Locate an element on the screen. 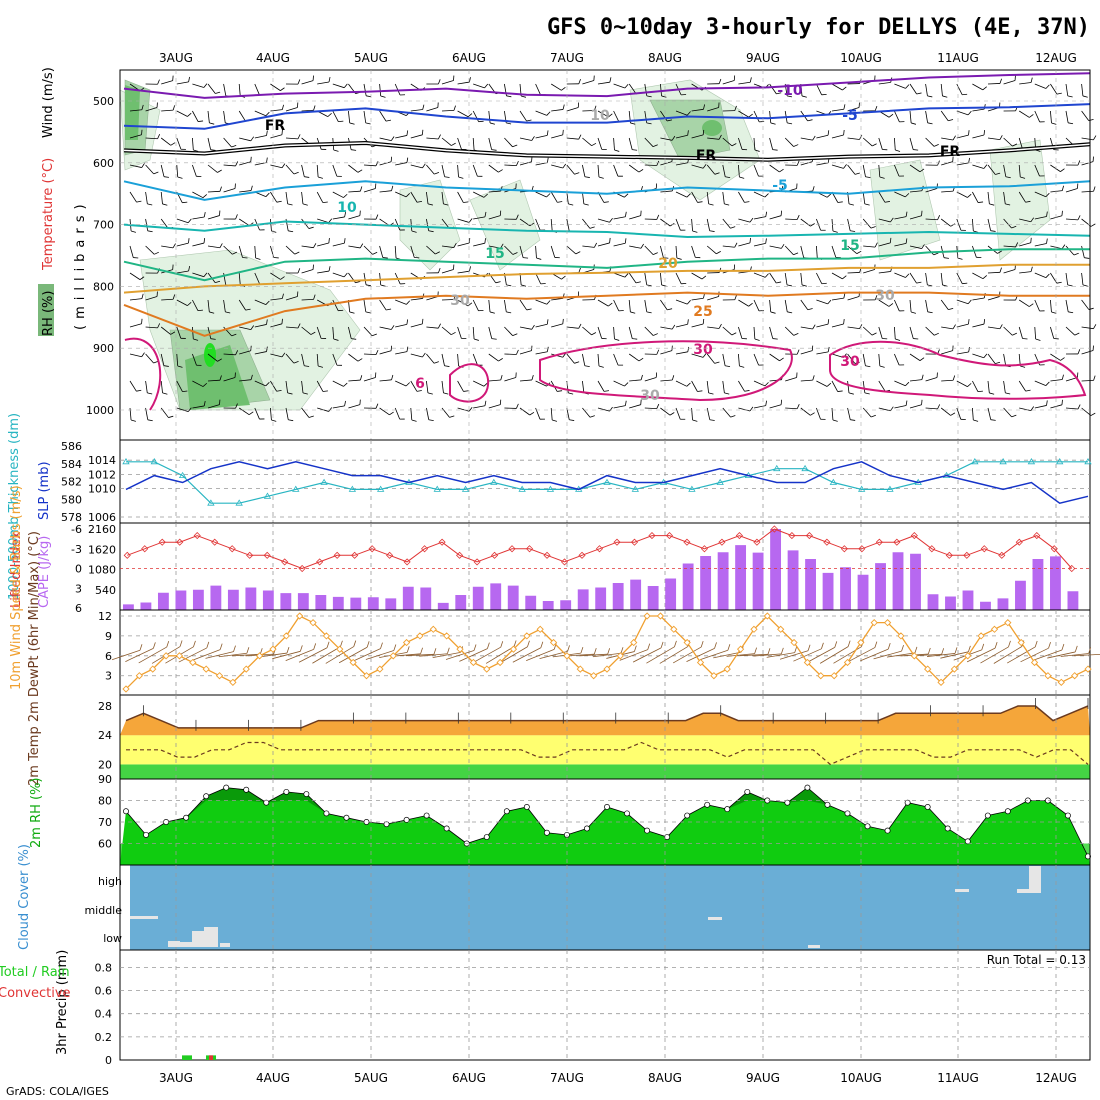 Image resolution: width=1100 pixels, height=1100 pixels. rh-shading-dark is located at coordinates (217, 377).